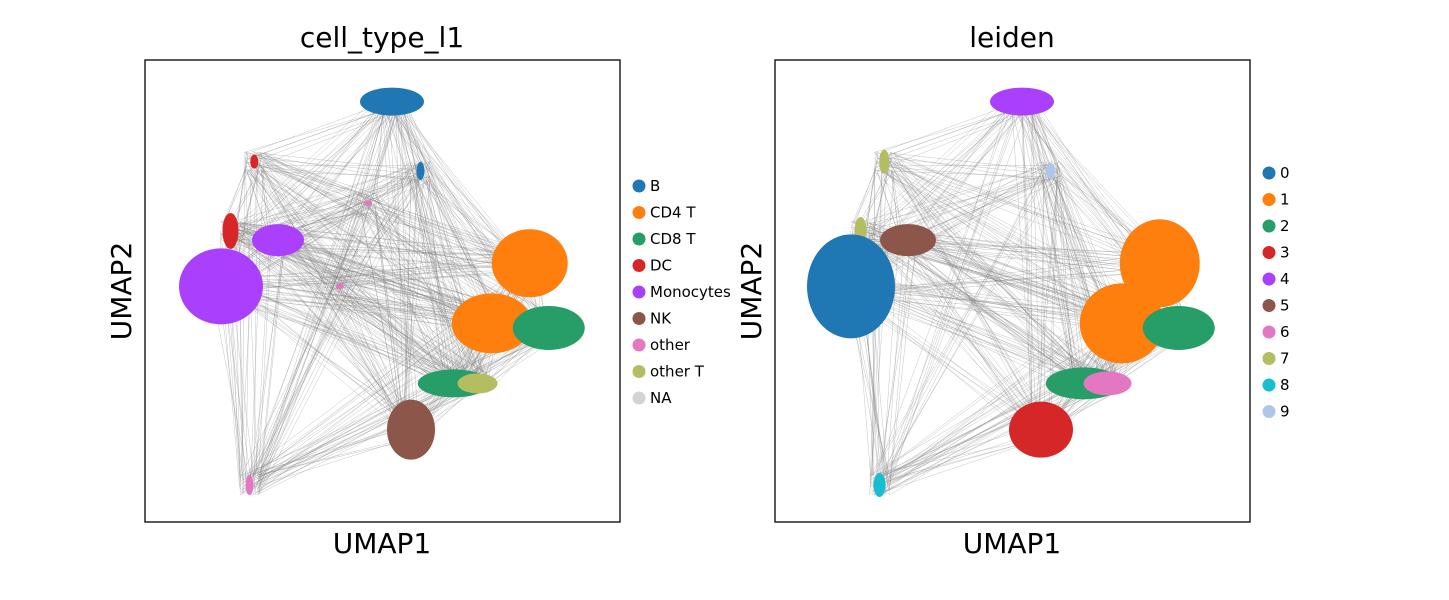  Describe the element at coordinates (1012, 37) in the screenshot. I see `panel-title: leiden` at that location.